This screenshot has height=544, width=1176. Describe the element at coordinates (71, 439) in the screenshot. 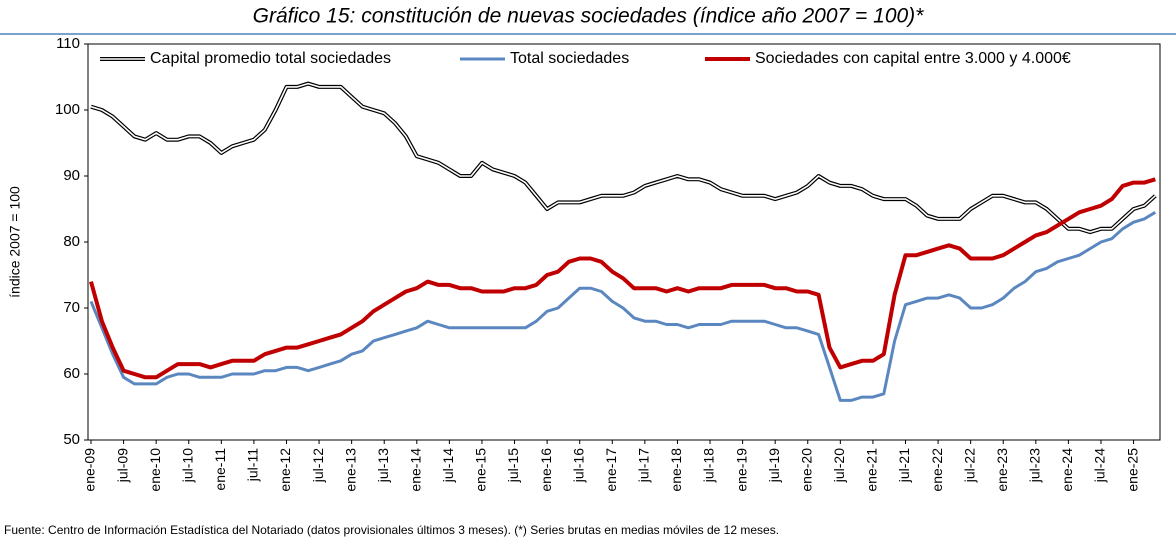

I see `y-tick-label: 50` at that location.